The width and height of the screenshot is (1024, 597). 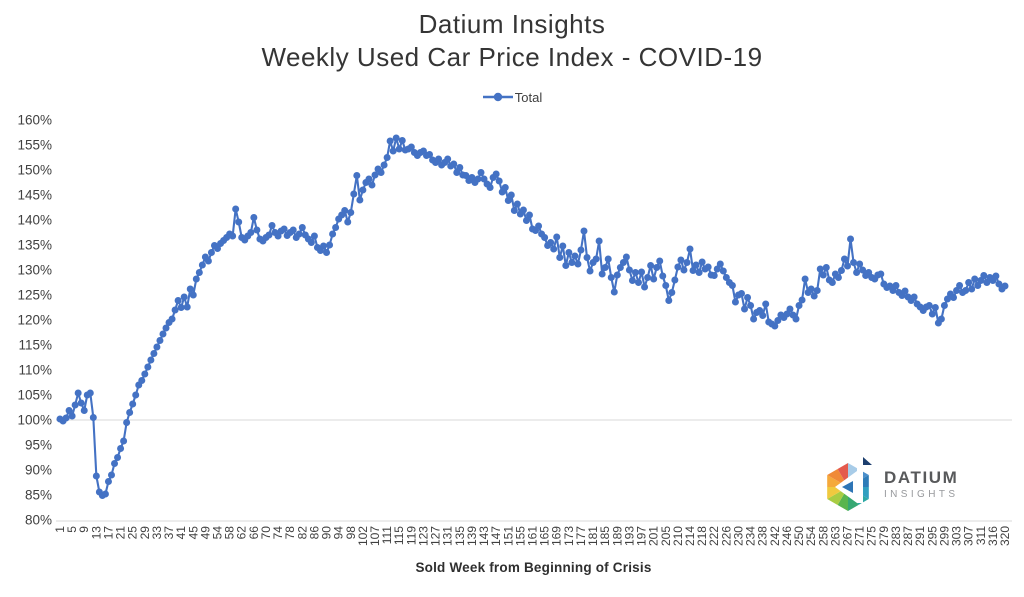 I want to click on x-tick-label: 230, so click(x=738, y=536).